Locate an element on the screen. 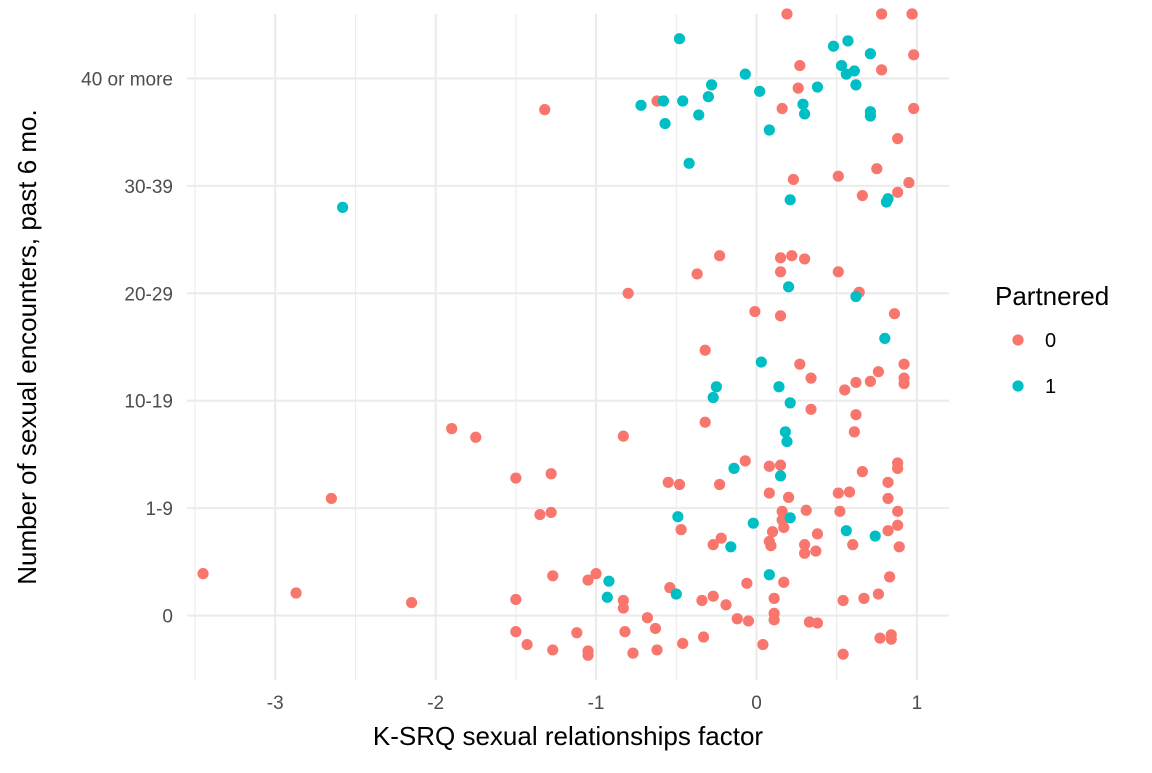 This screenshot has height=773, width=1152. x-tick-label: -2 is located at coordinates (435, 703).